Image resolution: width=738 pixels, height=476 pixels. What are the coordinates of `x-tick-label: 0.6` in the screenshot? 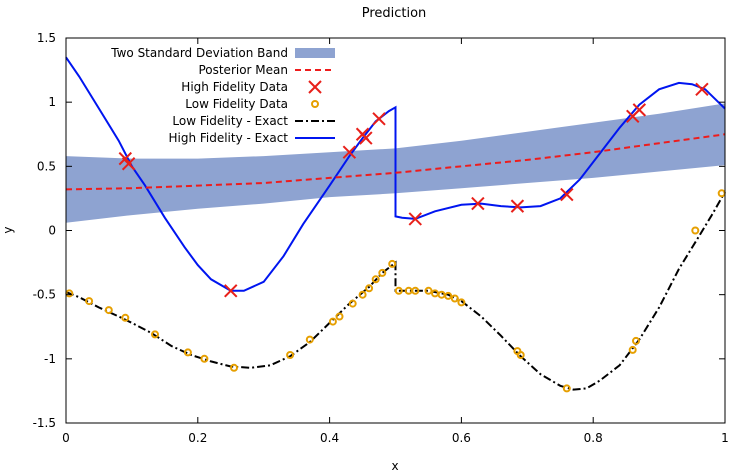 It's located at (461, 438).